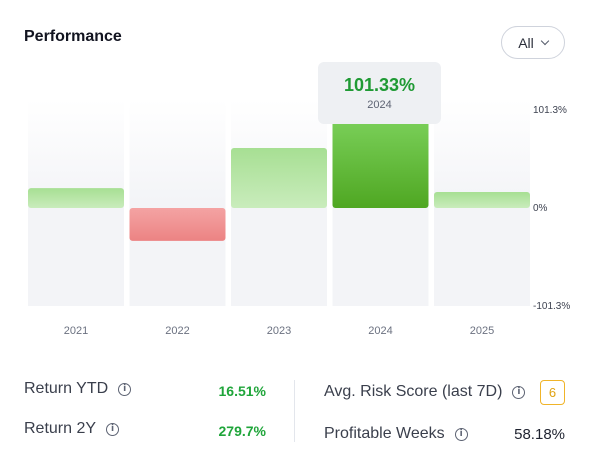 The image size is (589, 469). I want to click on x-tick-label: 2022, so click(177, 331).